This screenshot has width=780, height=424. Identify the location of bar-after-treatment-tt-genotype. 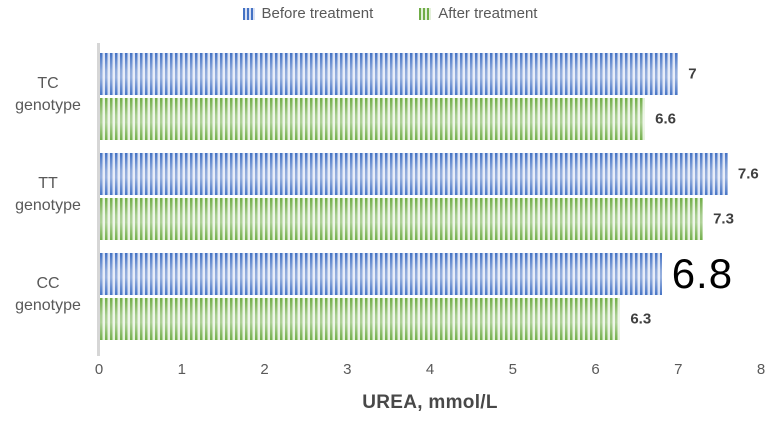
(402, 219).